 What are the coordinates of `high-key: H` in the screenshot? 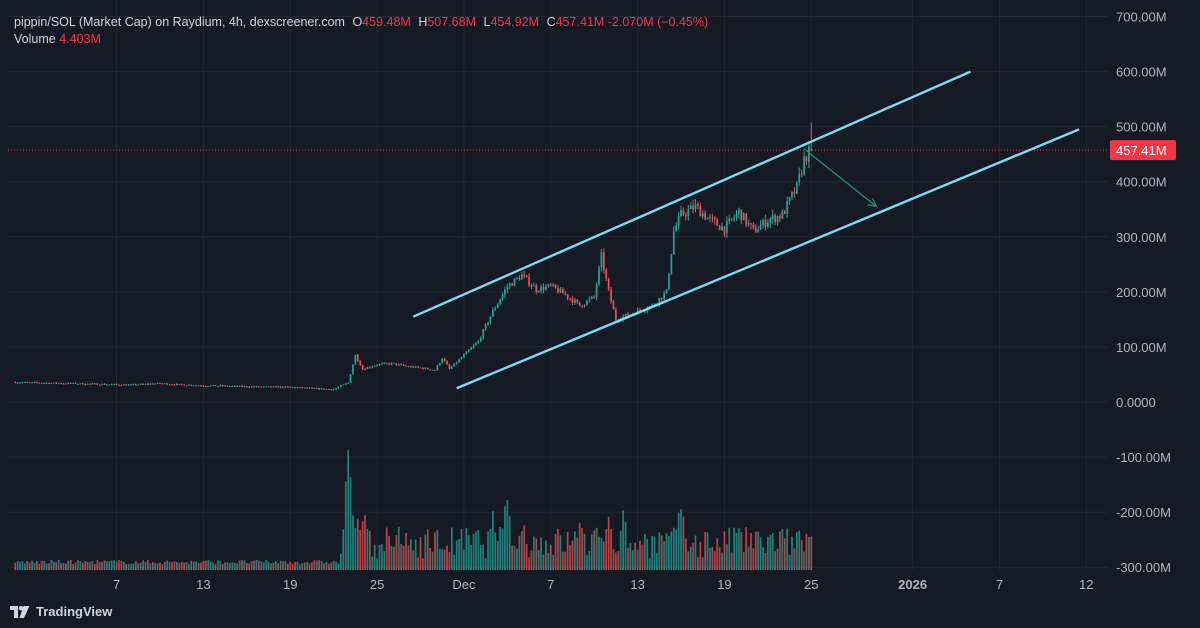 It's located at (423, 22).